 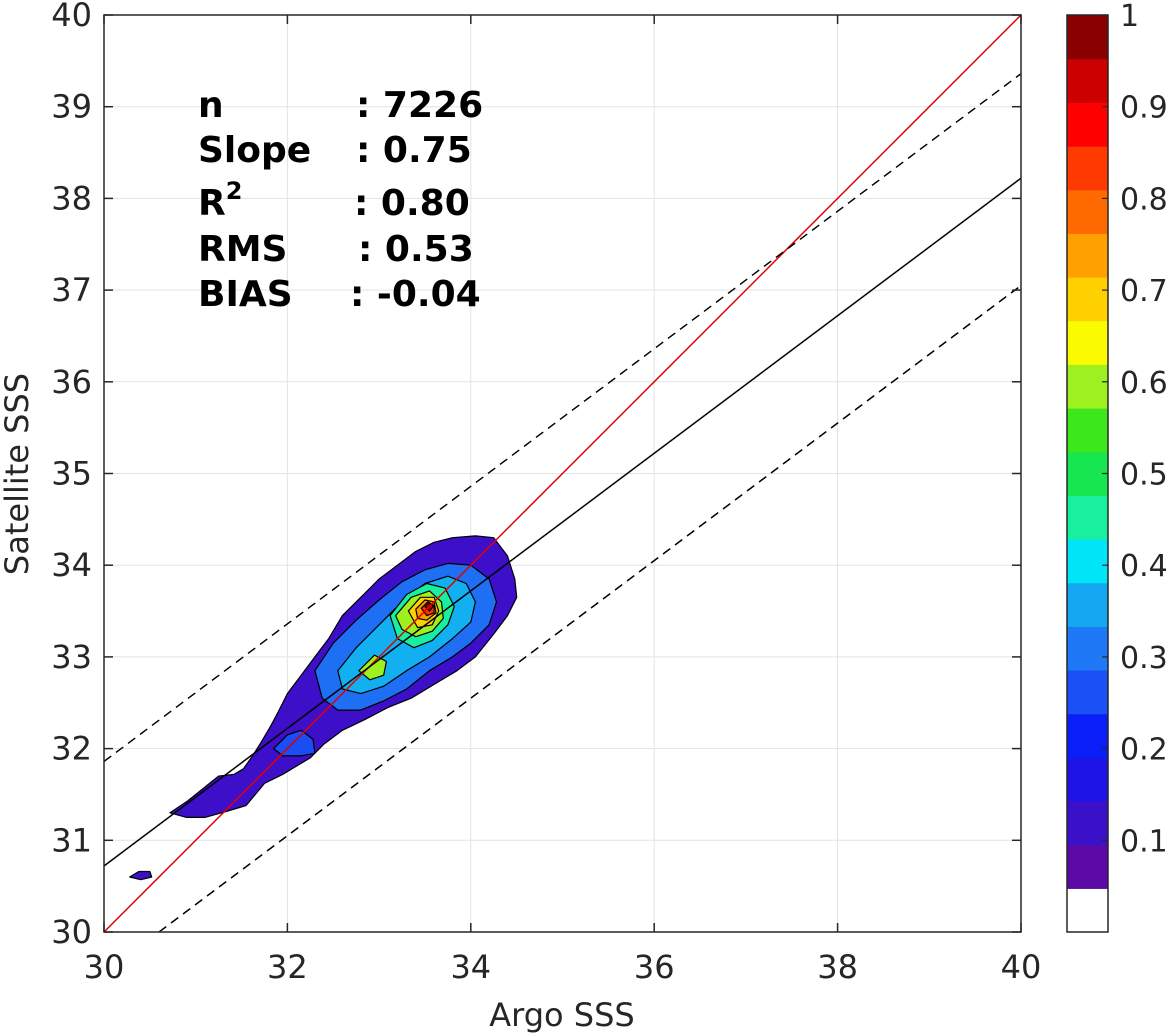 I want to click on colorbar-tick-label-2: 0.3, so click(x=1144, y=658).